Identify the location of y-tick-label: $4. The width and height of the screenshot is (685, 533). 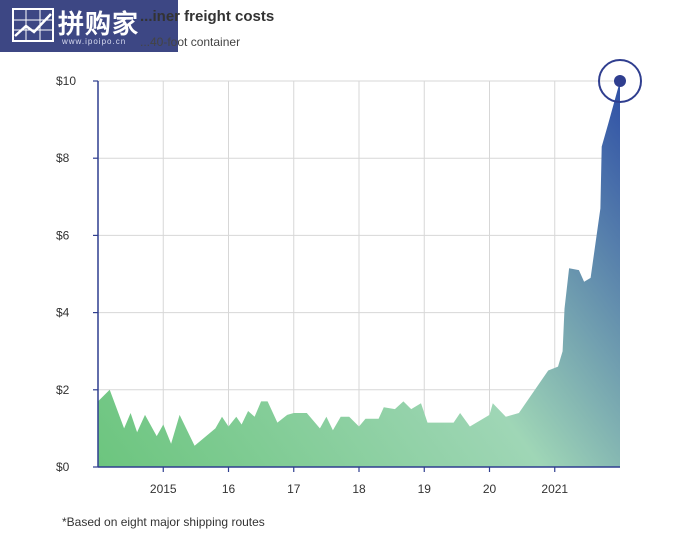
(63, 313).